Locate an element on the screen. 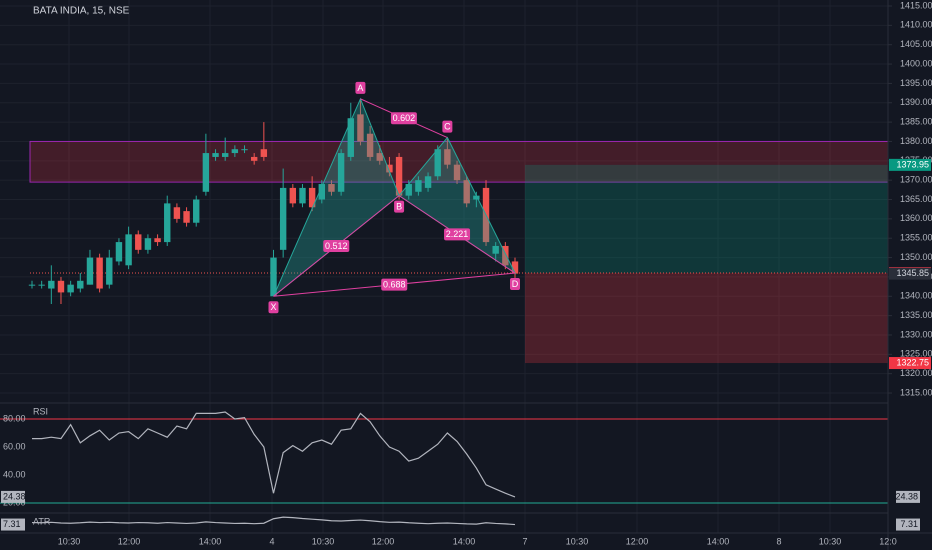 Image resolution: width=932 pixels, height=550 pixels. y-tick-label: 1320.00 is located at coordinates (916, 373).